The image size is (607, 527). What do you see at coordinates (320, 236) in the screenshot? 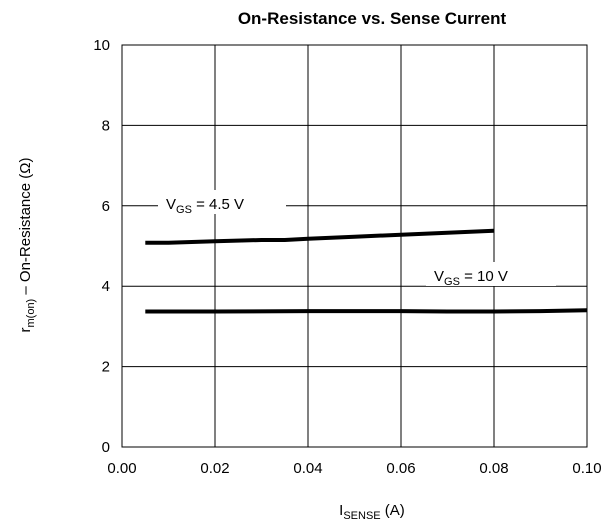
I see `series-vgs-4-5-line` at bounding box center [320, 236].